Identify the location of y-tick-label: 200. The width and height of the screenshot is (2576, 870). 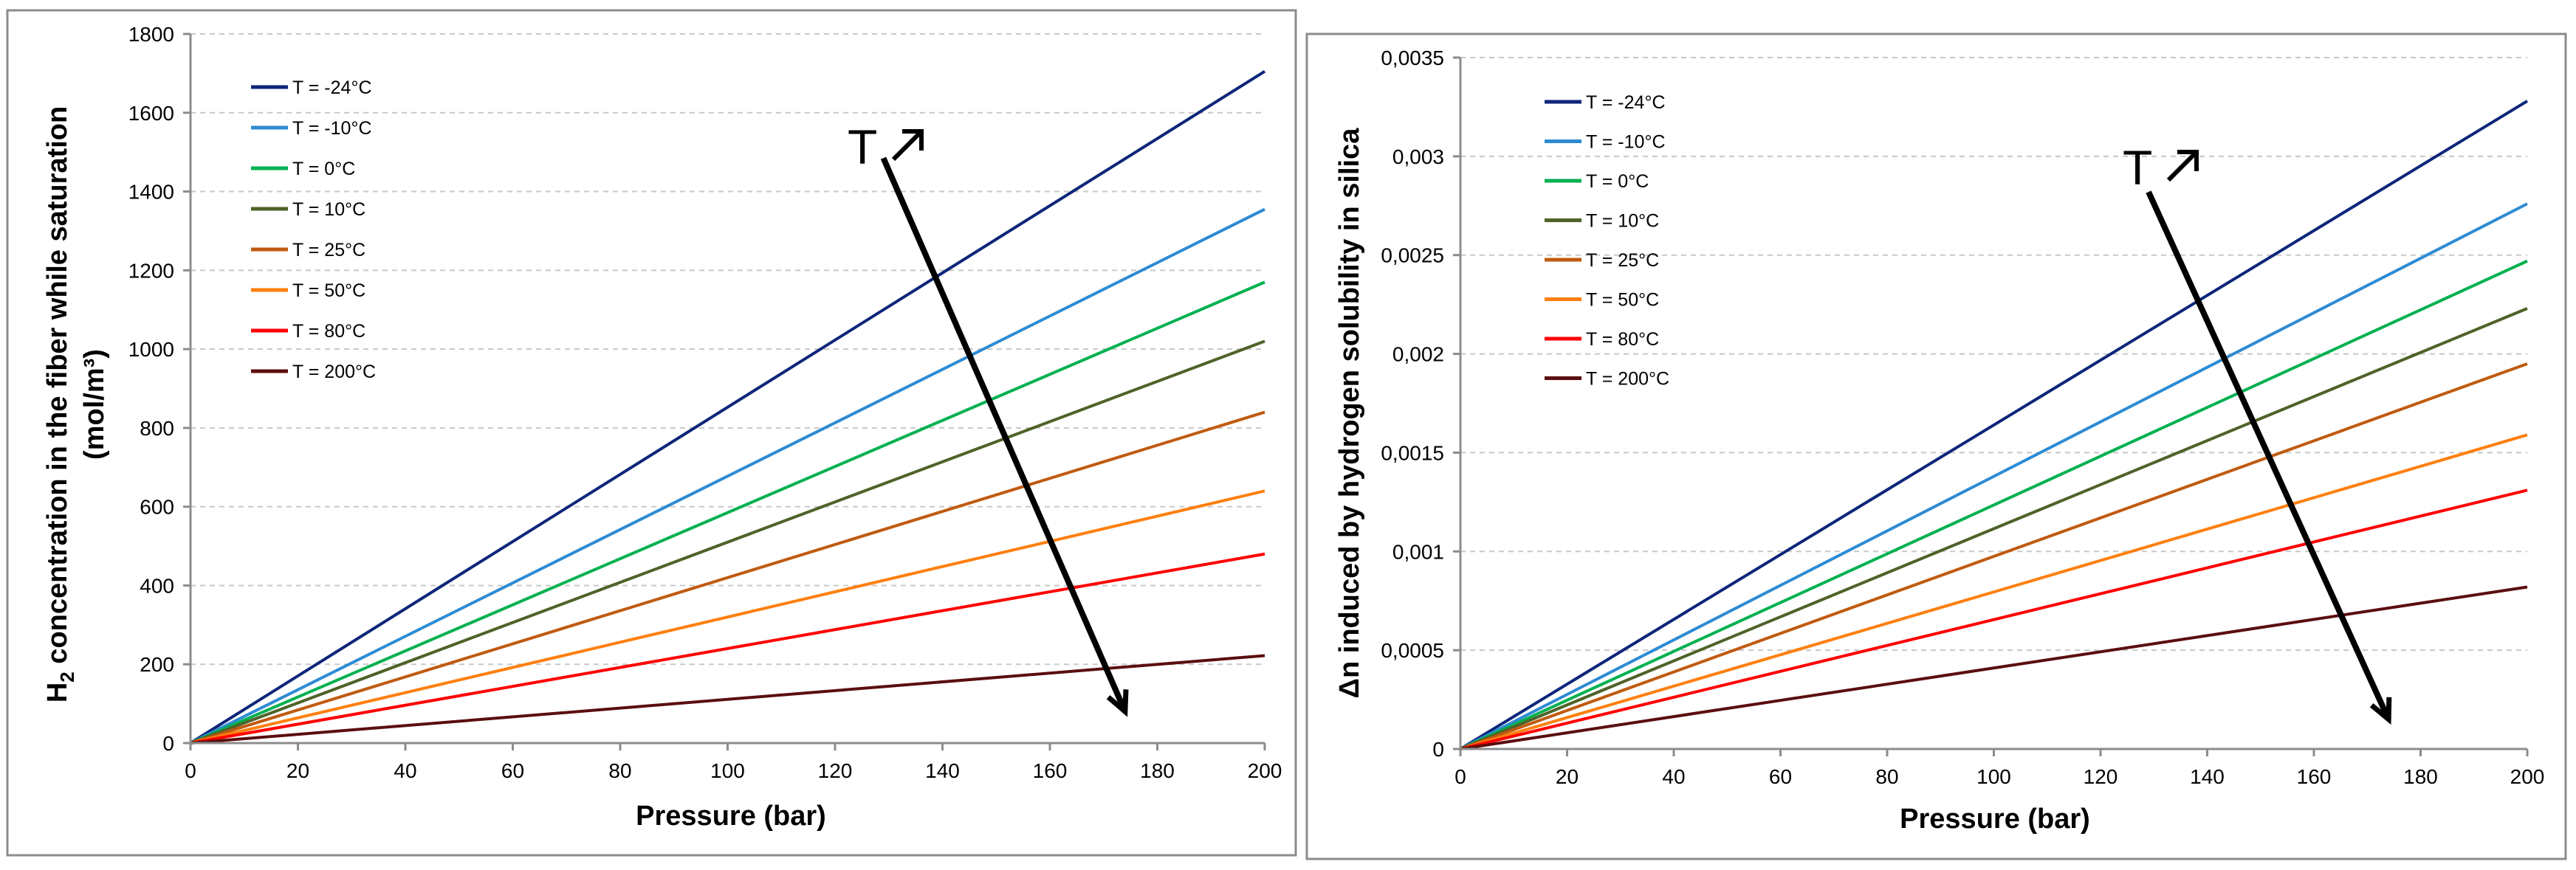
(157, 664).